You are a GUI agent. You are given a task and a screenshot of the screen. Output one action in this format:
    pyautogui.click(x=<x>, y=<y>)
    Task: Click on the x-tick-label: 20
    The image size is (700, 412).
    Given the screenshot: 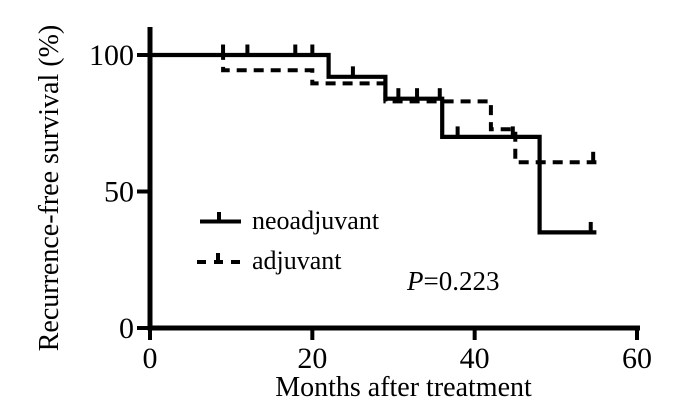 What is the action you would take?
    pyautogui.click(x=312, y=358)
    